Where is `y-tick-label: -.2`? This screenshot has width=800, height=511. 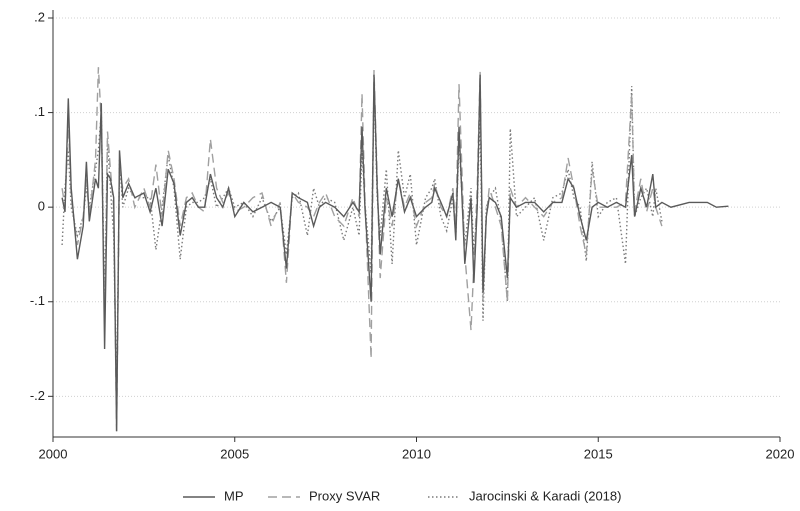
y-tick-label: -.2 is located at coordinates (37, 395).